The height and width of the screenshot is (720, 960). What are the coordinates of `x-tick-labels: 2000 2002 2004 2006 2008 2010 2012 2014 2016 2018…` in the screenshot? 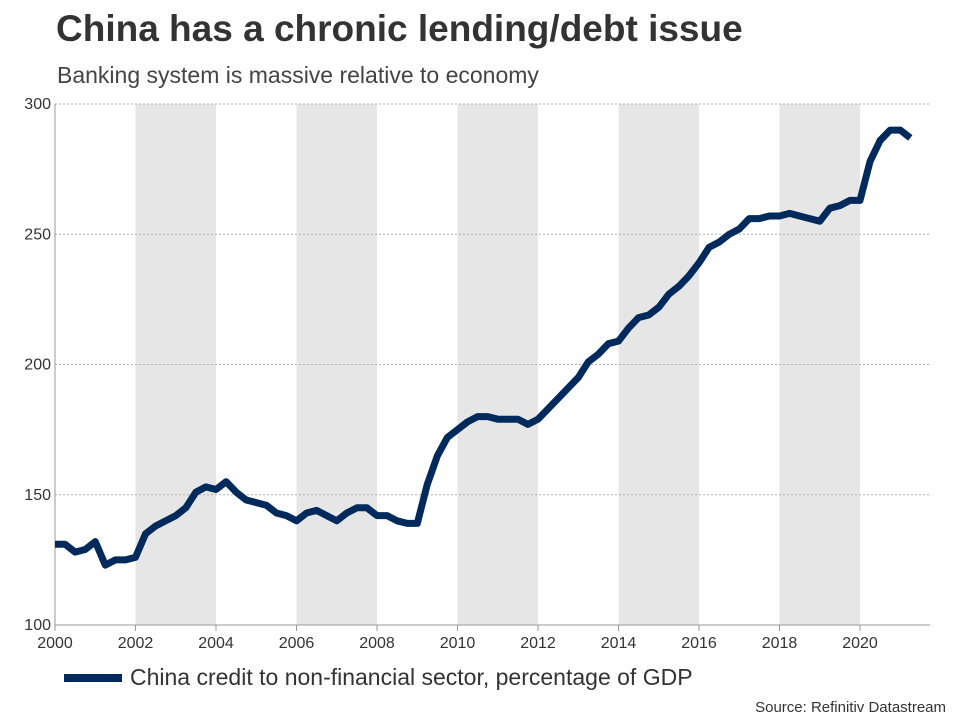 It's located at (457, 643).